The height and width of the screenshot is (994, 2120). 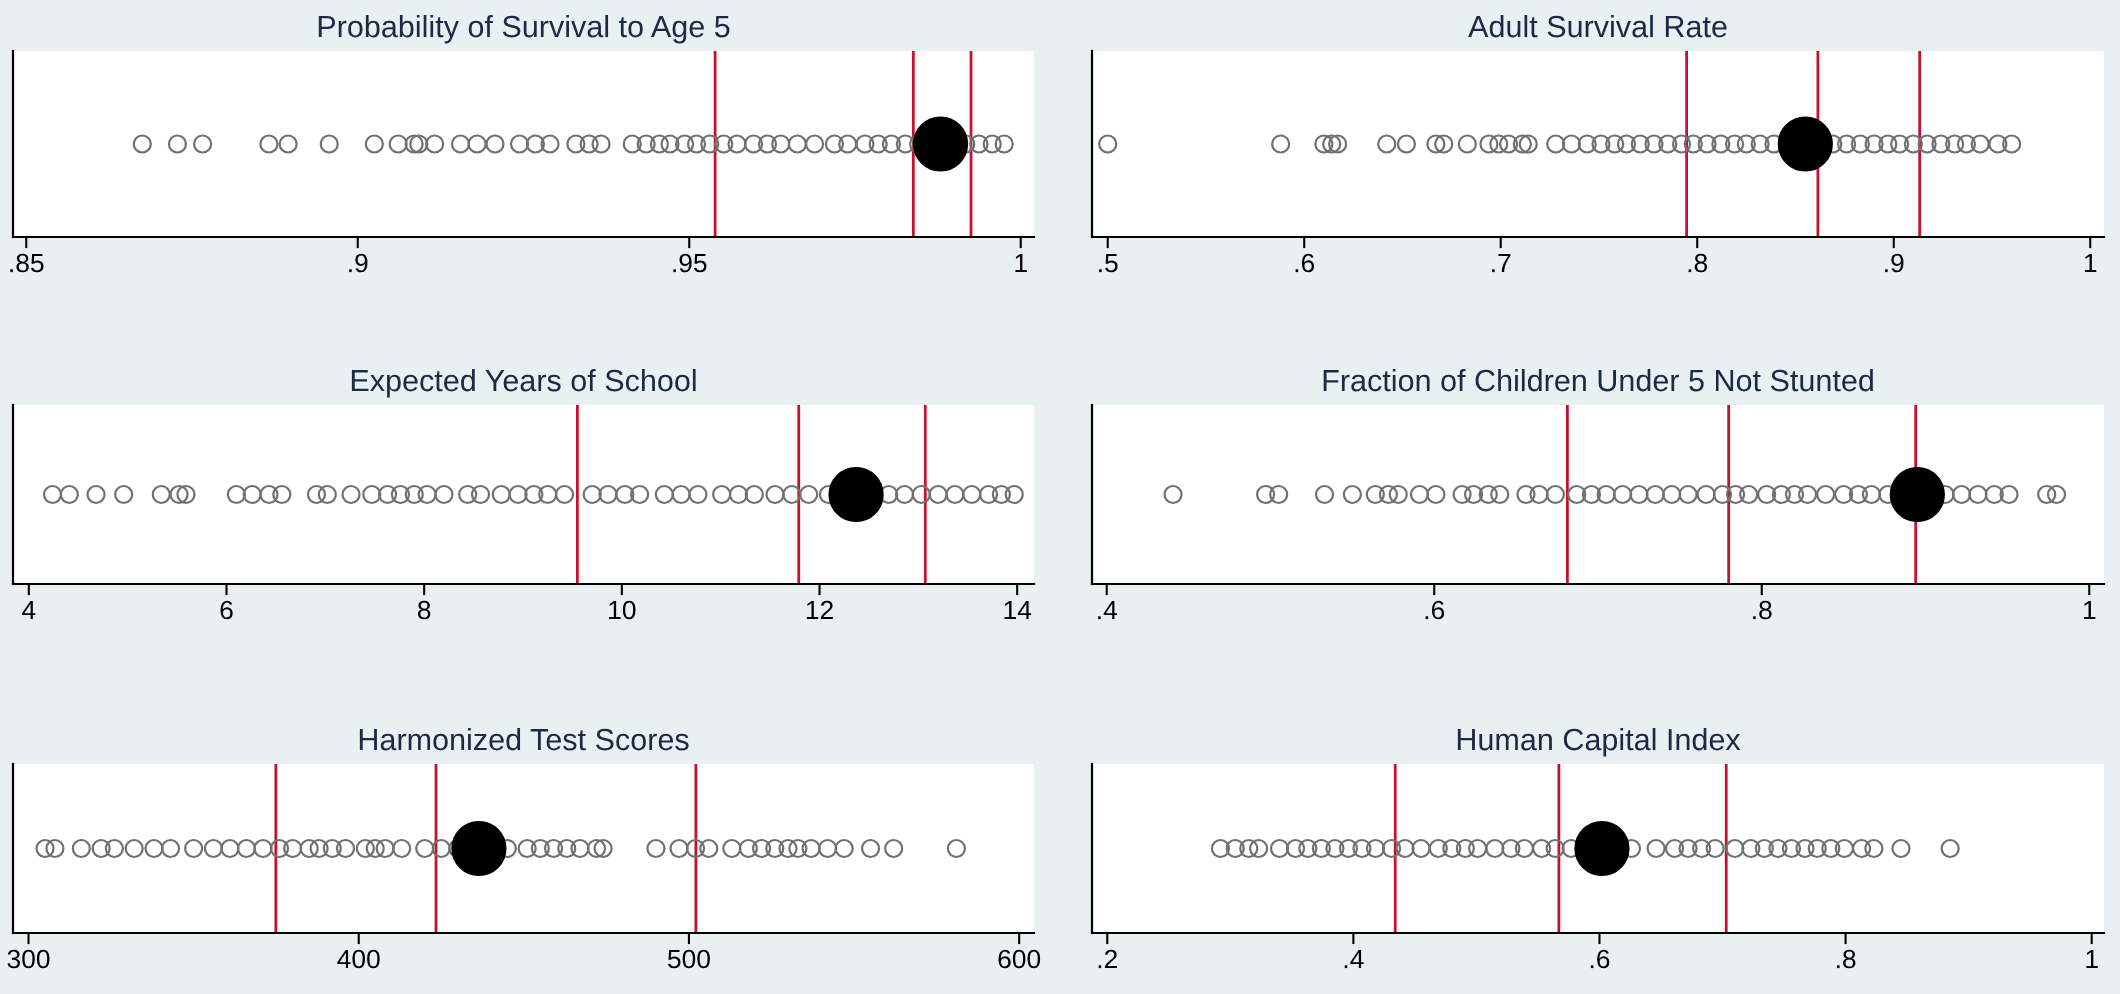 What do you see at coordinates (622, 610) in the screenshot?
I see `x-tick-label: 10` at bounding box center [622, 610].